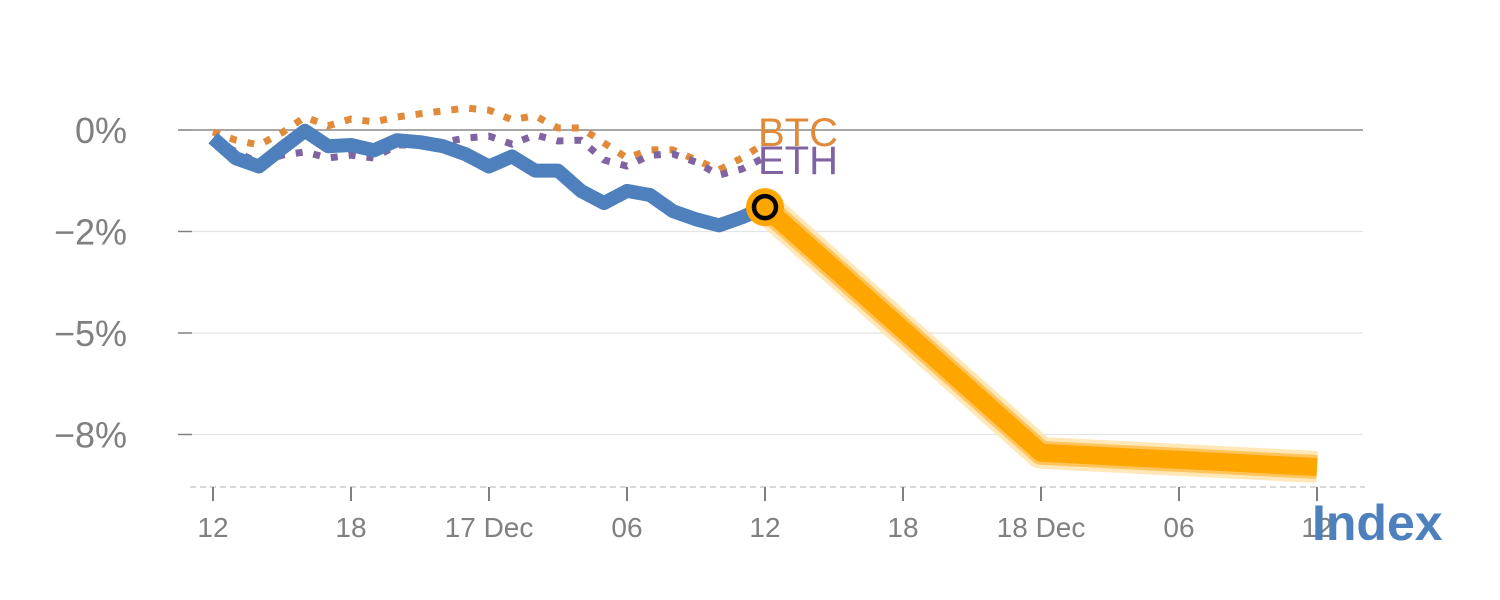 The width and height of the screenshot is (1500, 600). What do you see at coordinates (101, 130) in the screenshot?
I see `y-tick-label: 0%` at bounding box center [101, 130].